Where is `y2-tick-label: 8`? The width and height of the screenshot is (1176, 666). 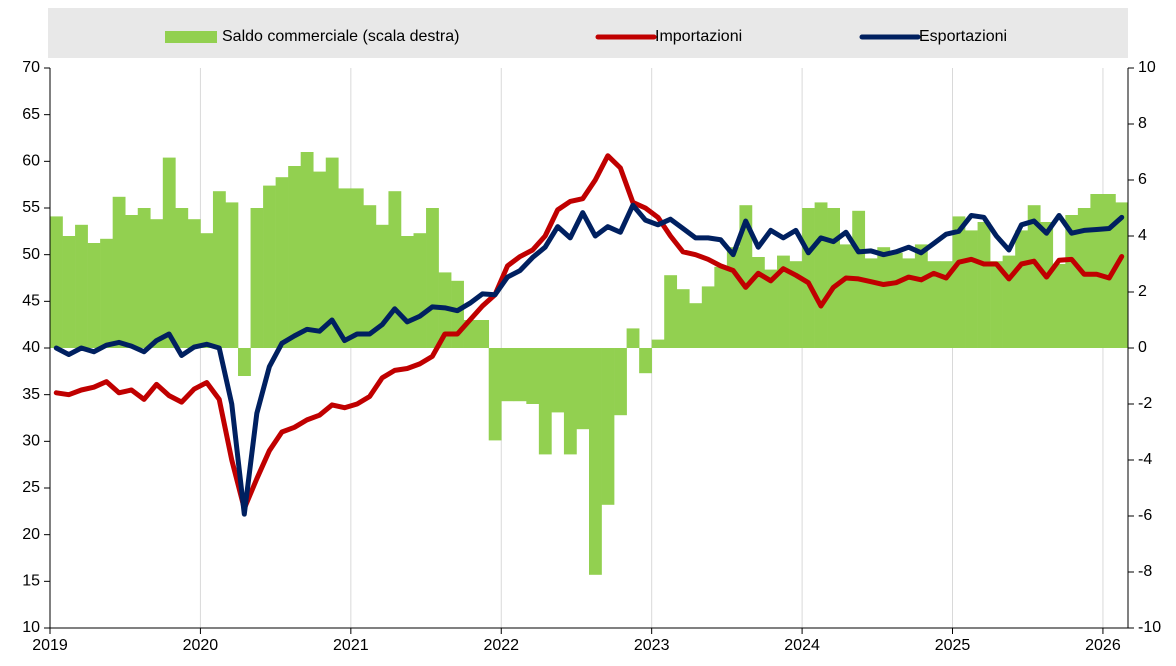 y2-tick-label: 8 is located at coordinates (1142, 123).